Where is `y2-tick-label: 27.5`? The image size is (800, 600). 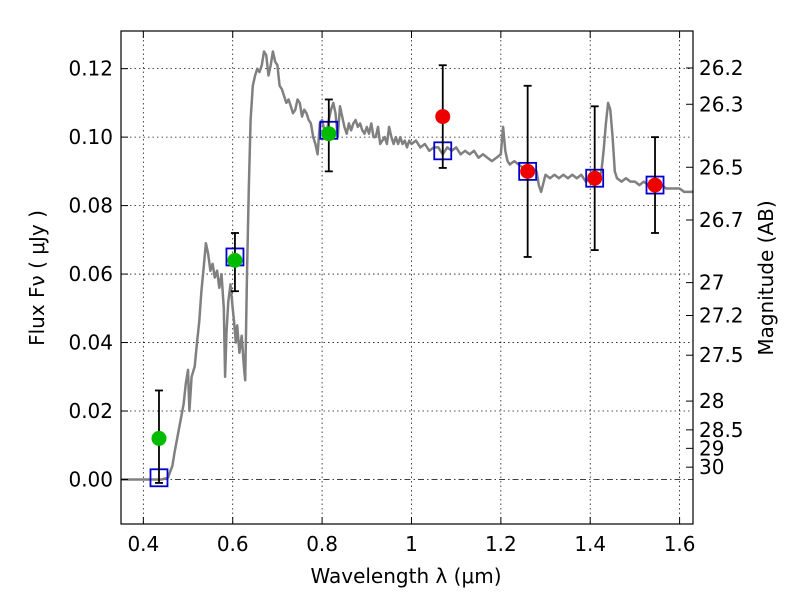
y2-tick-label: 27.5 is located at coordinates (721, 355).